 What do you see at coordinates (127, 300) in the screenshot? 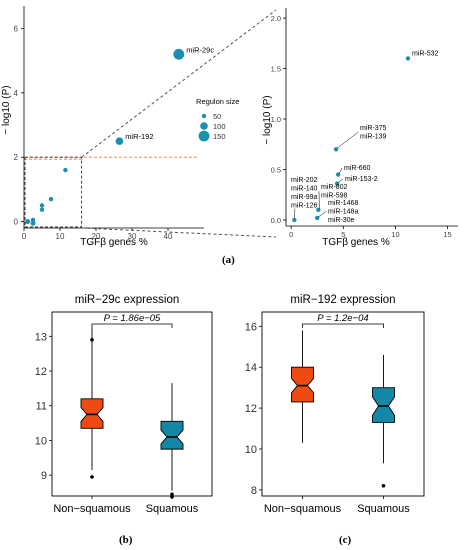
I see `b-chart-title: miR−29c expression` at bounding box center [127, 300].